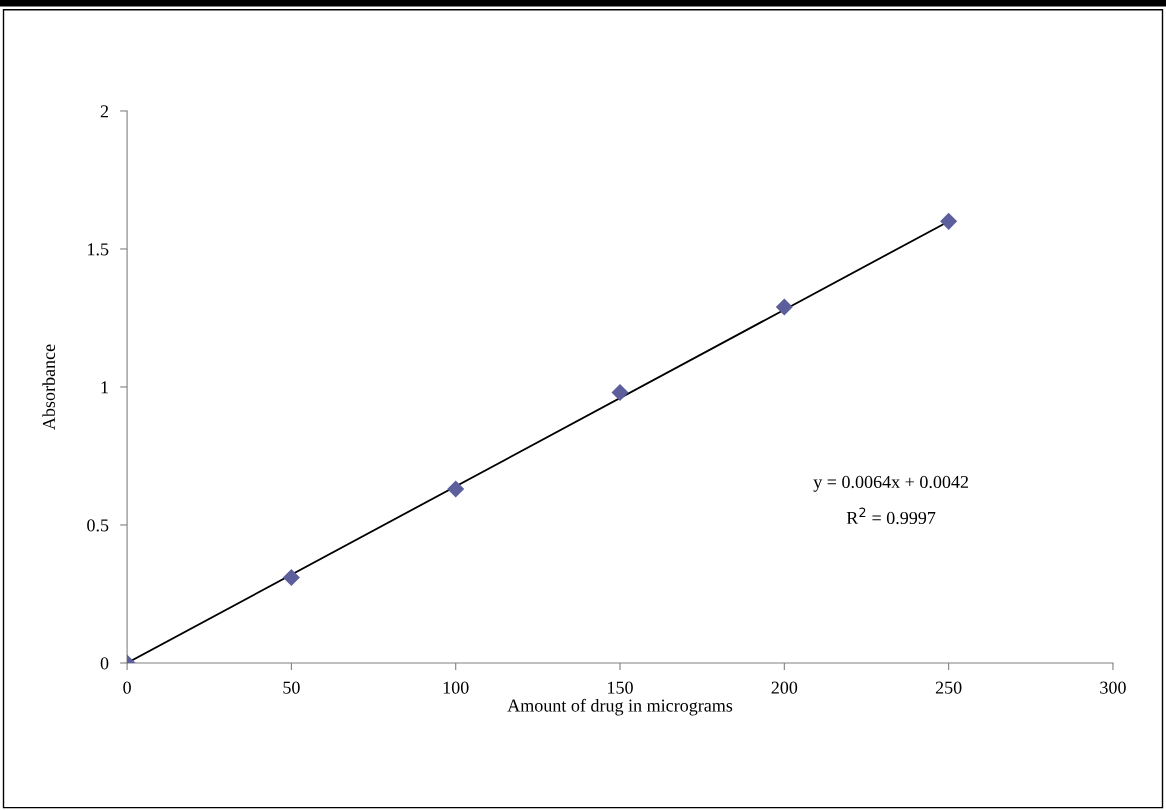 The height and width of the screenshot is (810, 1166). Describe the element at coordinates (1113, 687) in the screenshot. I see `x-tick-label: 300` at that location.